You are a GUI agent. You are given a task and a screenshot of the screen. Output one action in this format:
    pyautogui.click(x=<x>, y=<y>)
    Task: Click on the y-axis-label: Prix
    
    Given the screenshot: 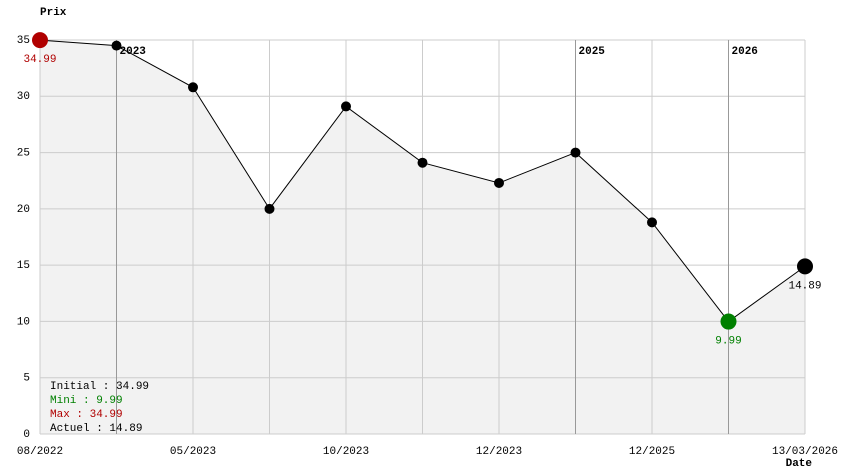 What is the action you would take?
    pyautogui.click(x=53, y=13)
    